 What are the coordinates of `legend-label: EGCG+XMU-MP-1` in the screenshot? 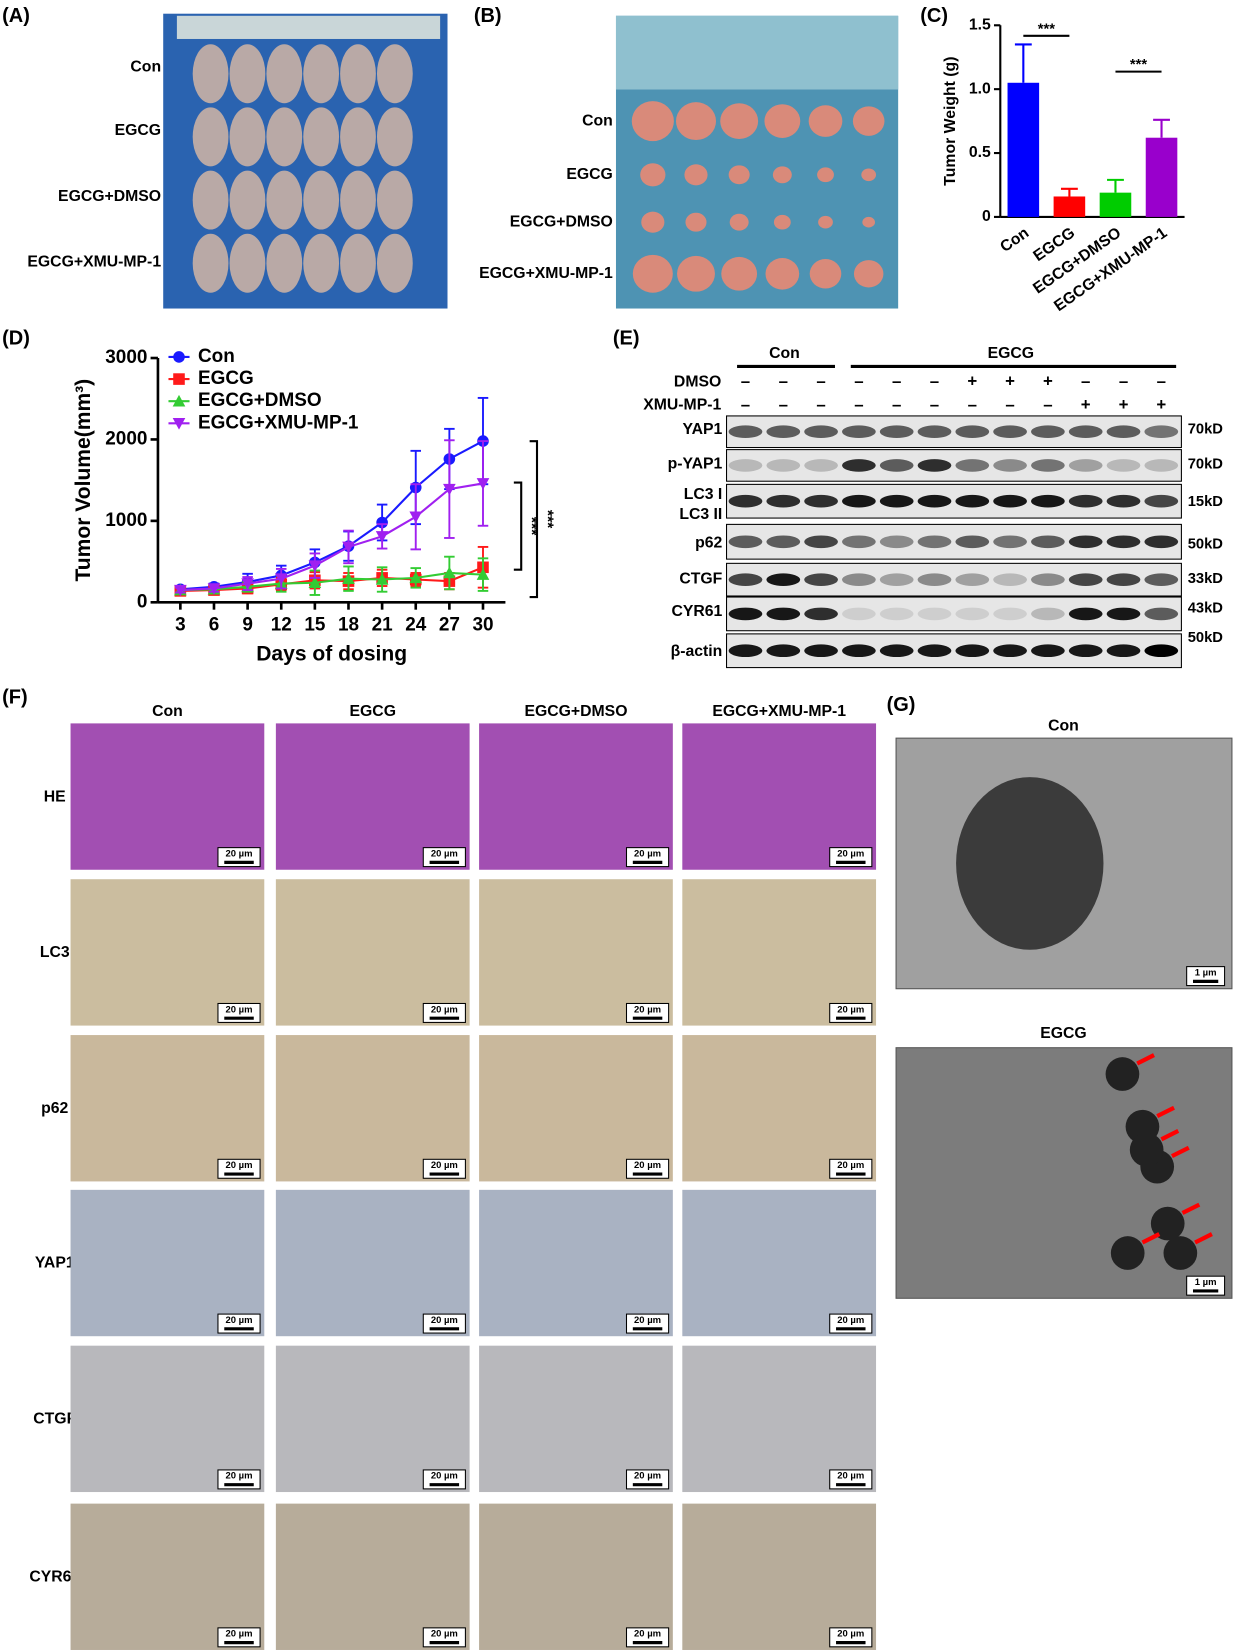 It's located at (278, 422).